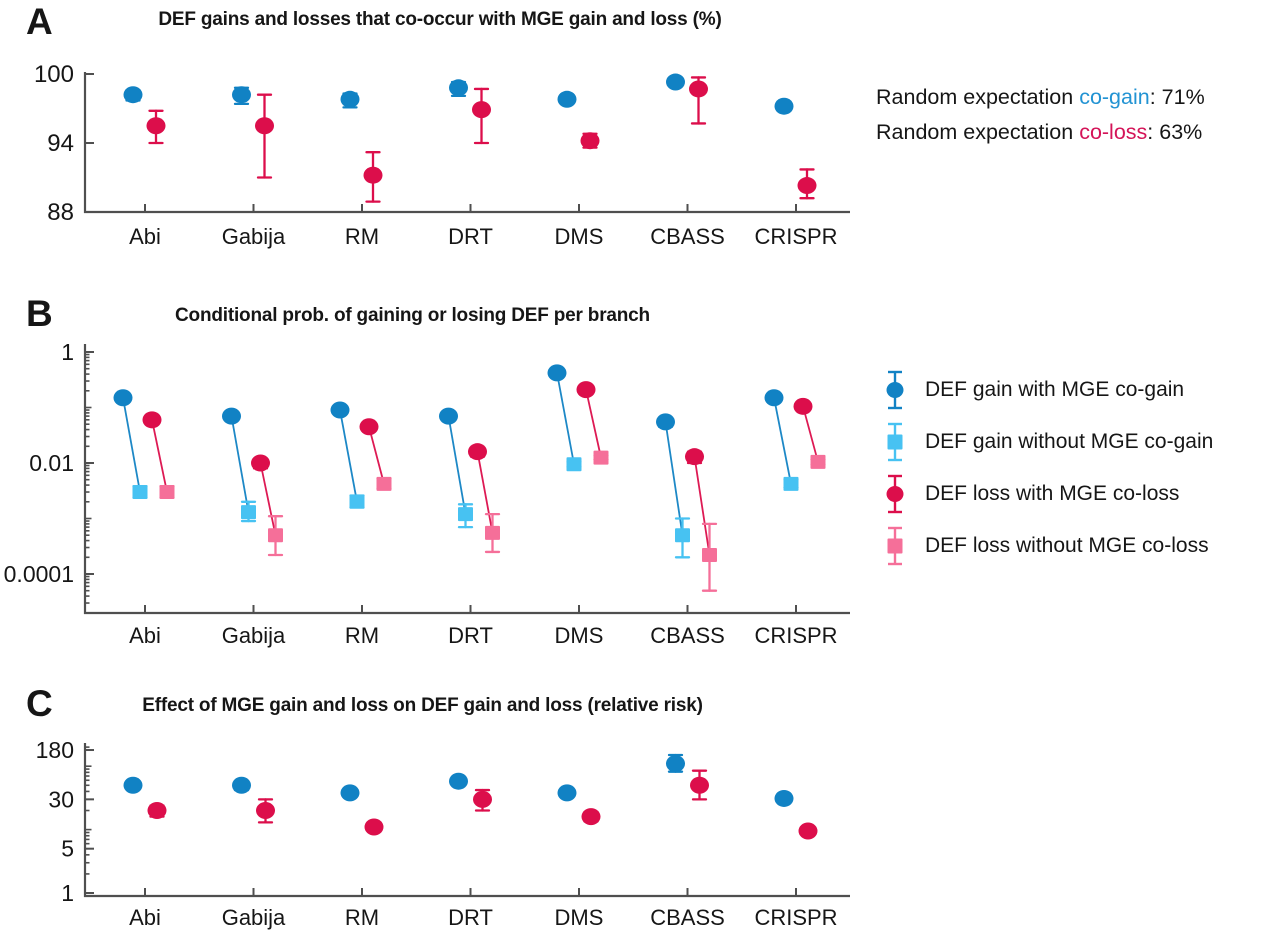 This screenshot has width=1280, height=938. What do you see at coordinates (60, 212) in the screenshot?
I see `y-tick-label-A: 88` at bounding box center [60, 212].